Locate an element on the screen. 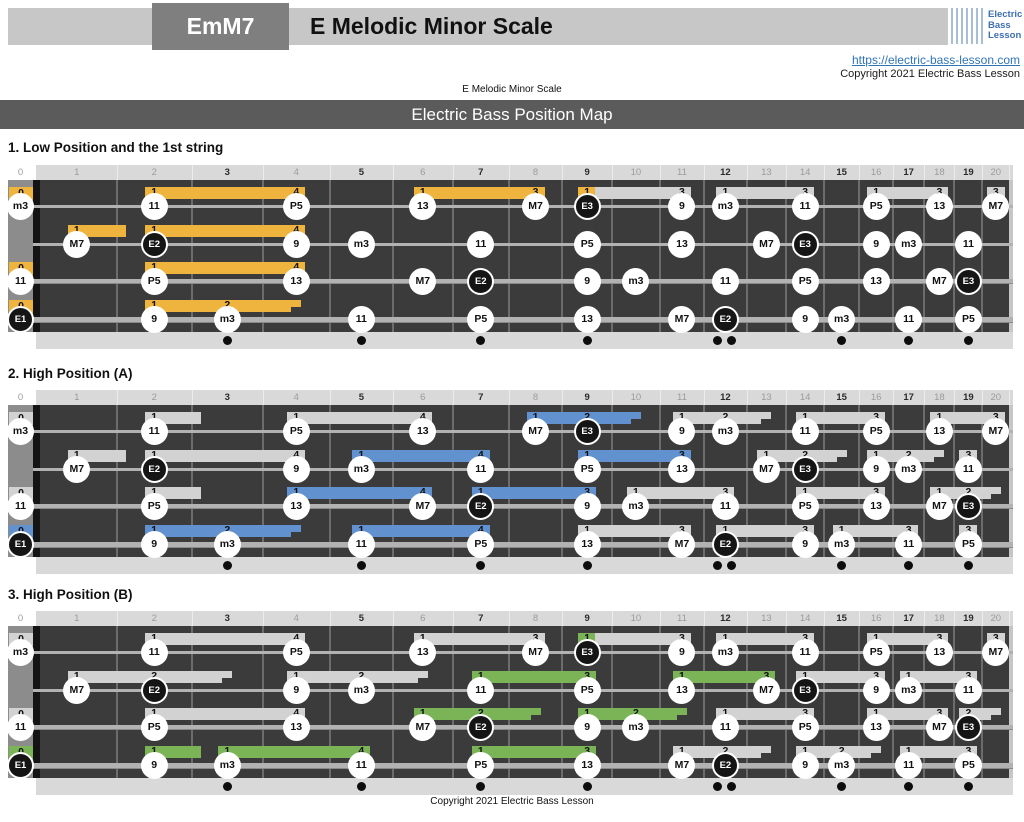 This screenshot has width=1024, height=822. fret-number: 1 is located at coordinates (77, 397).